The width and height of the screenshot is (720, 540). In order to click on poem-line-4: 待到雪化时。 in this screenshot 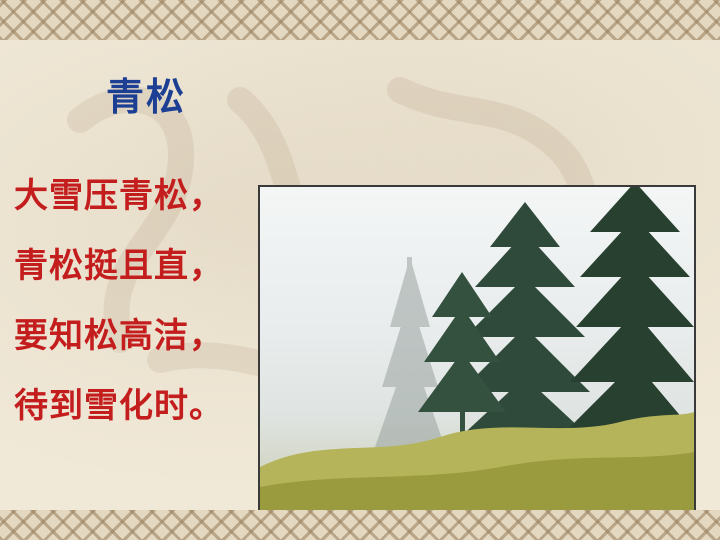, I will do `click(119, 421)`.